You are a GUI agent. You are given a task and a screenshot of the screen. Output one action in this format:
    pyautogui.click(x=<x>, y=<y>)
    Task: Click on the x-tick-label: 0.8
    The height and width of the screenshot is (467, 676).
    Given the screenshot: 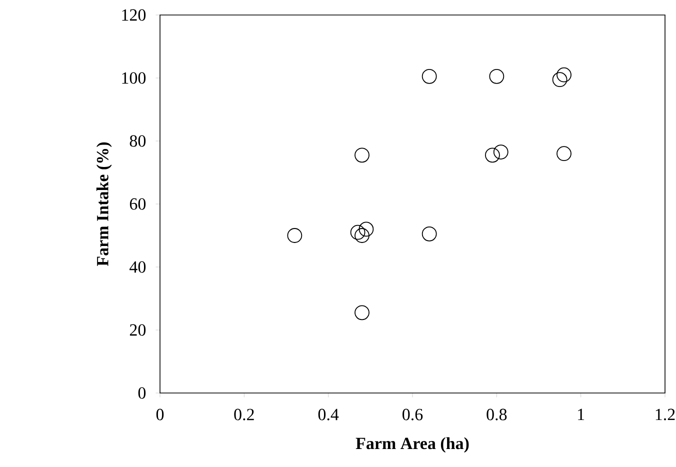 What is the action you would take?
    pyautogui.click(x=496, y=414)
    